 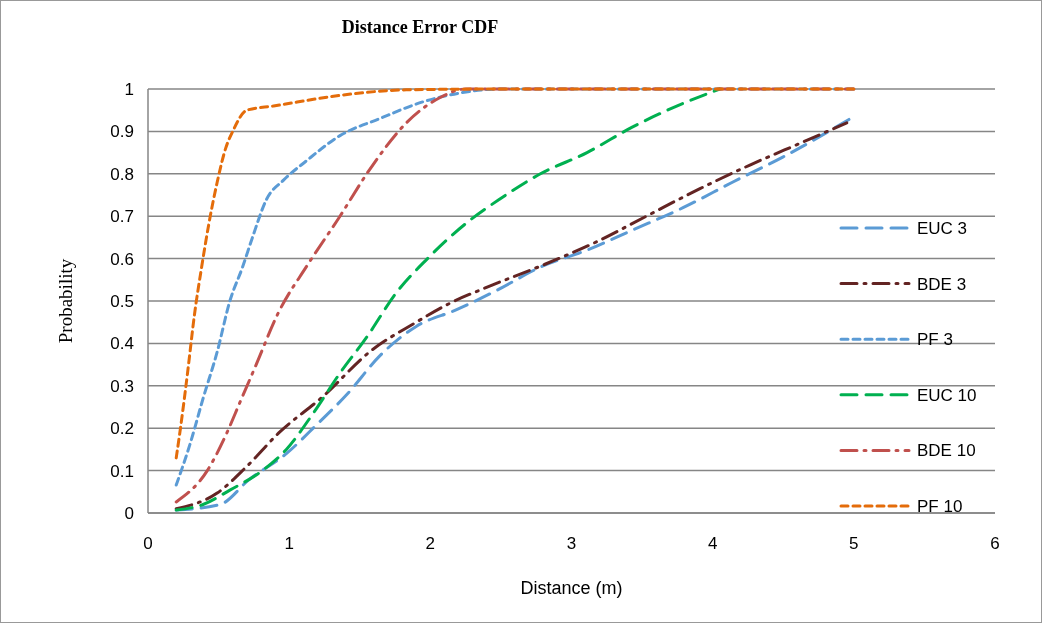 What do you see at coordinates (122, 429) in the screenshot?
I see `y-tick-label: 0.2` at bounding box center [122, 429].